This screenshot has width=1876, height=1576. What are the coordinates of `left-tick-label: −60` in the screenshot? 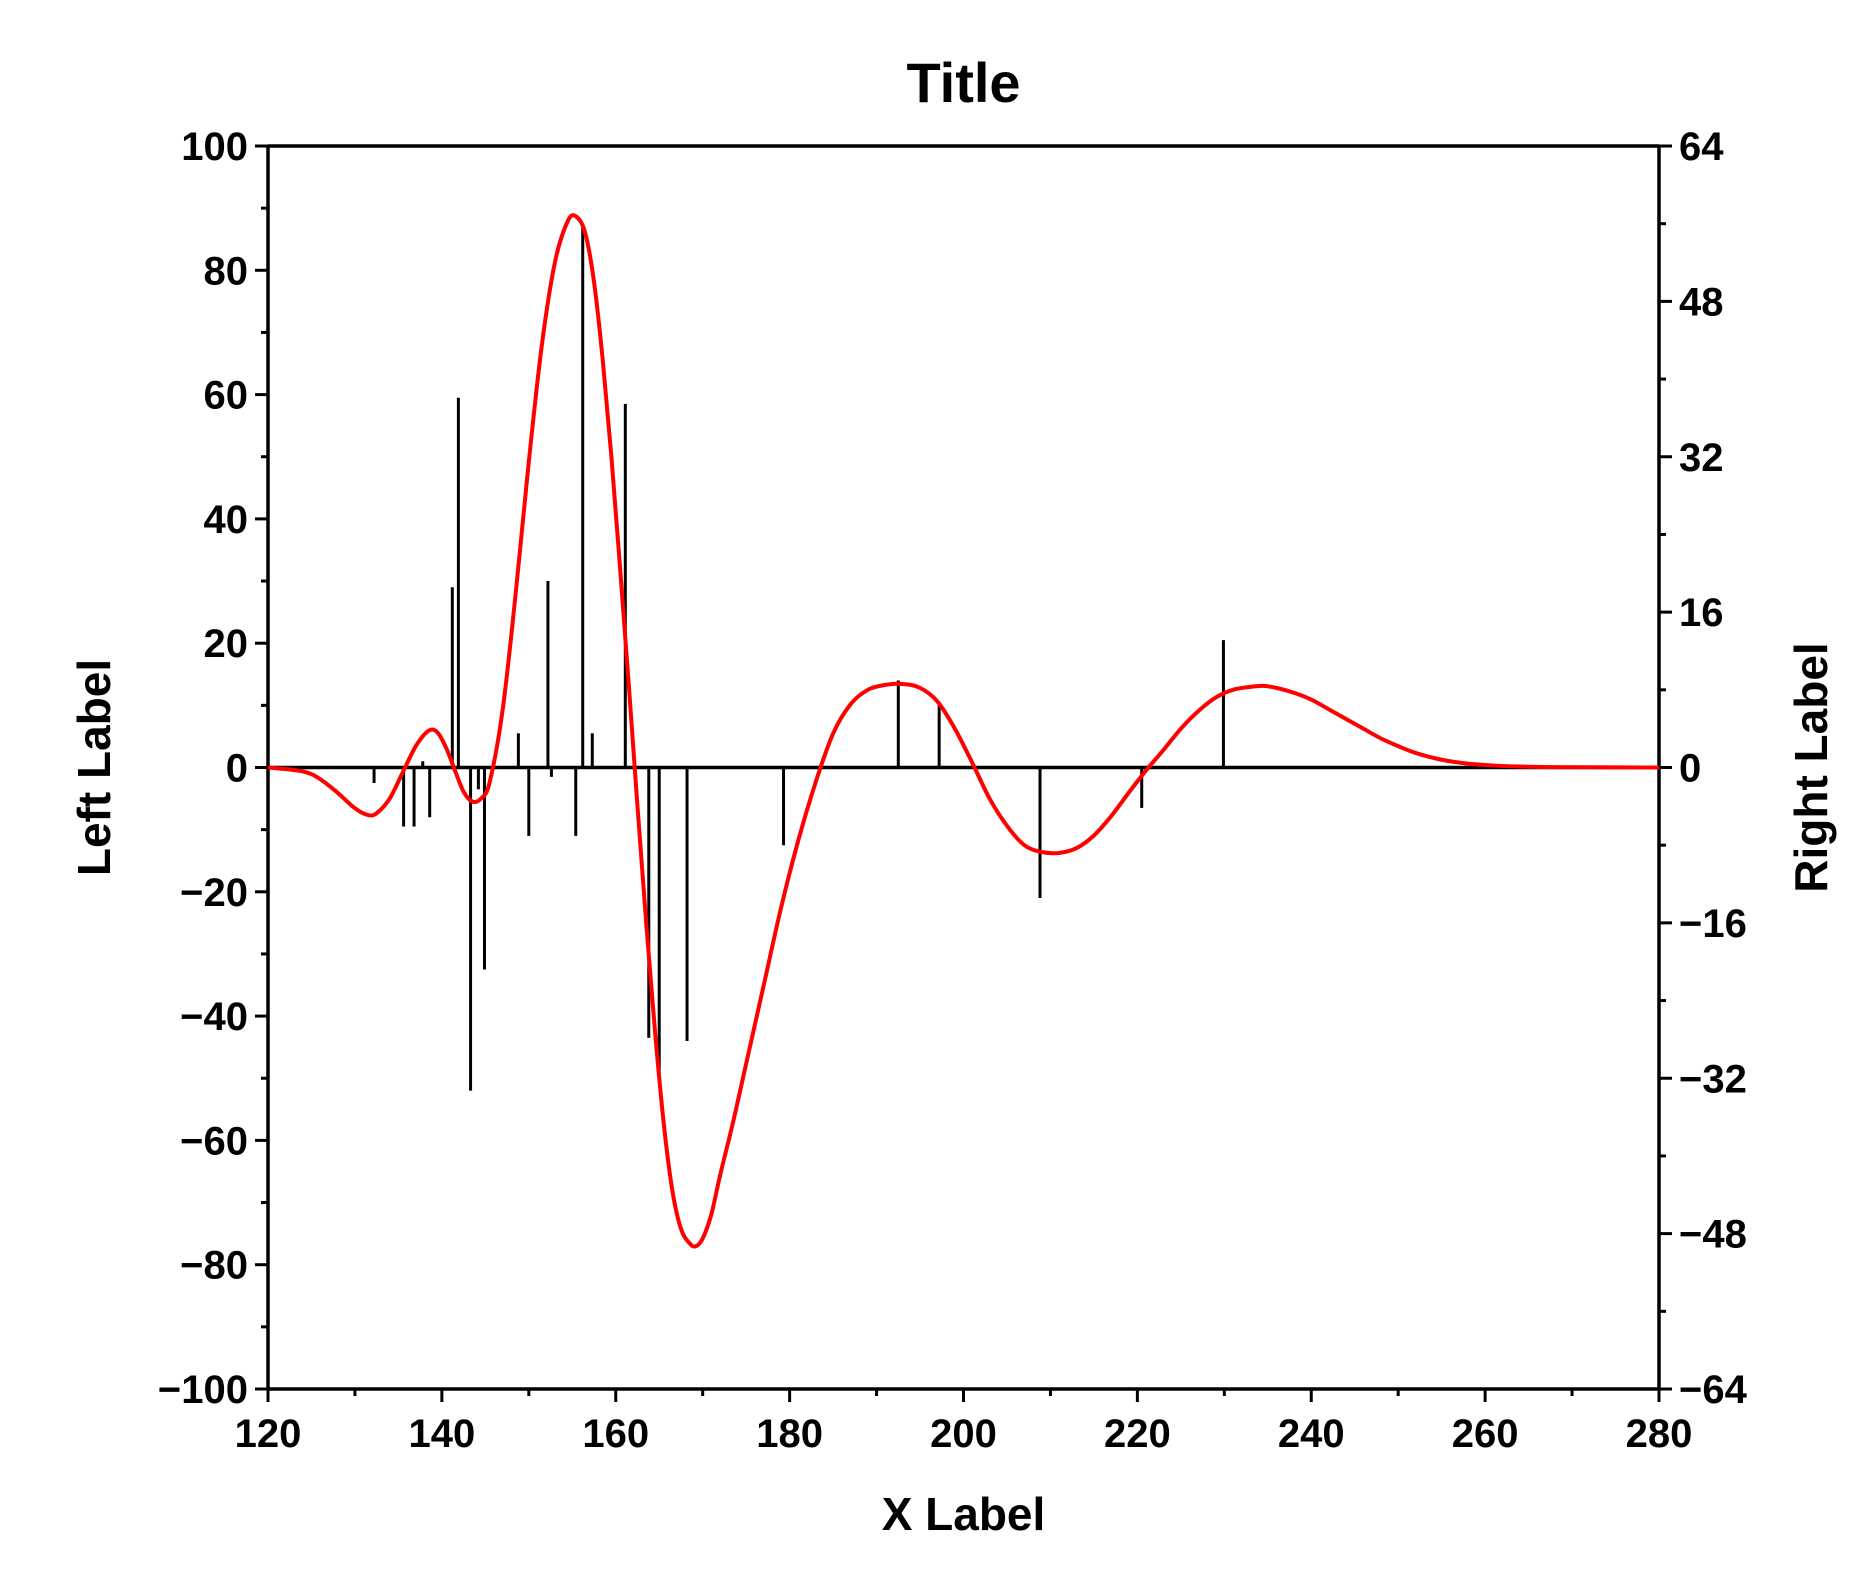 It's located at (214, 1141).